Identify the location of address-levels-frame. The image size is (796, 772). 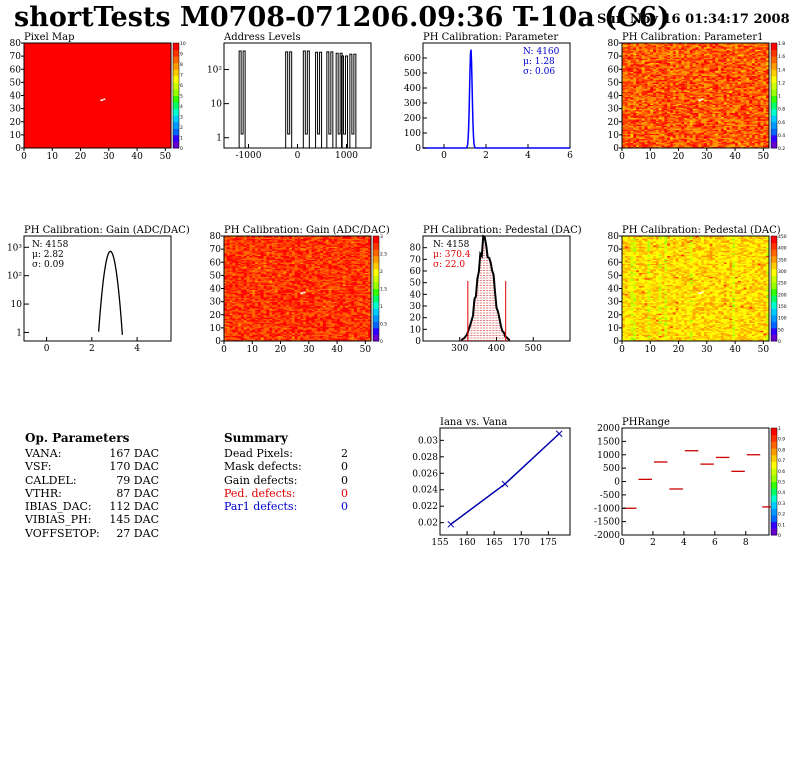
(297, 95).